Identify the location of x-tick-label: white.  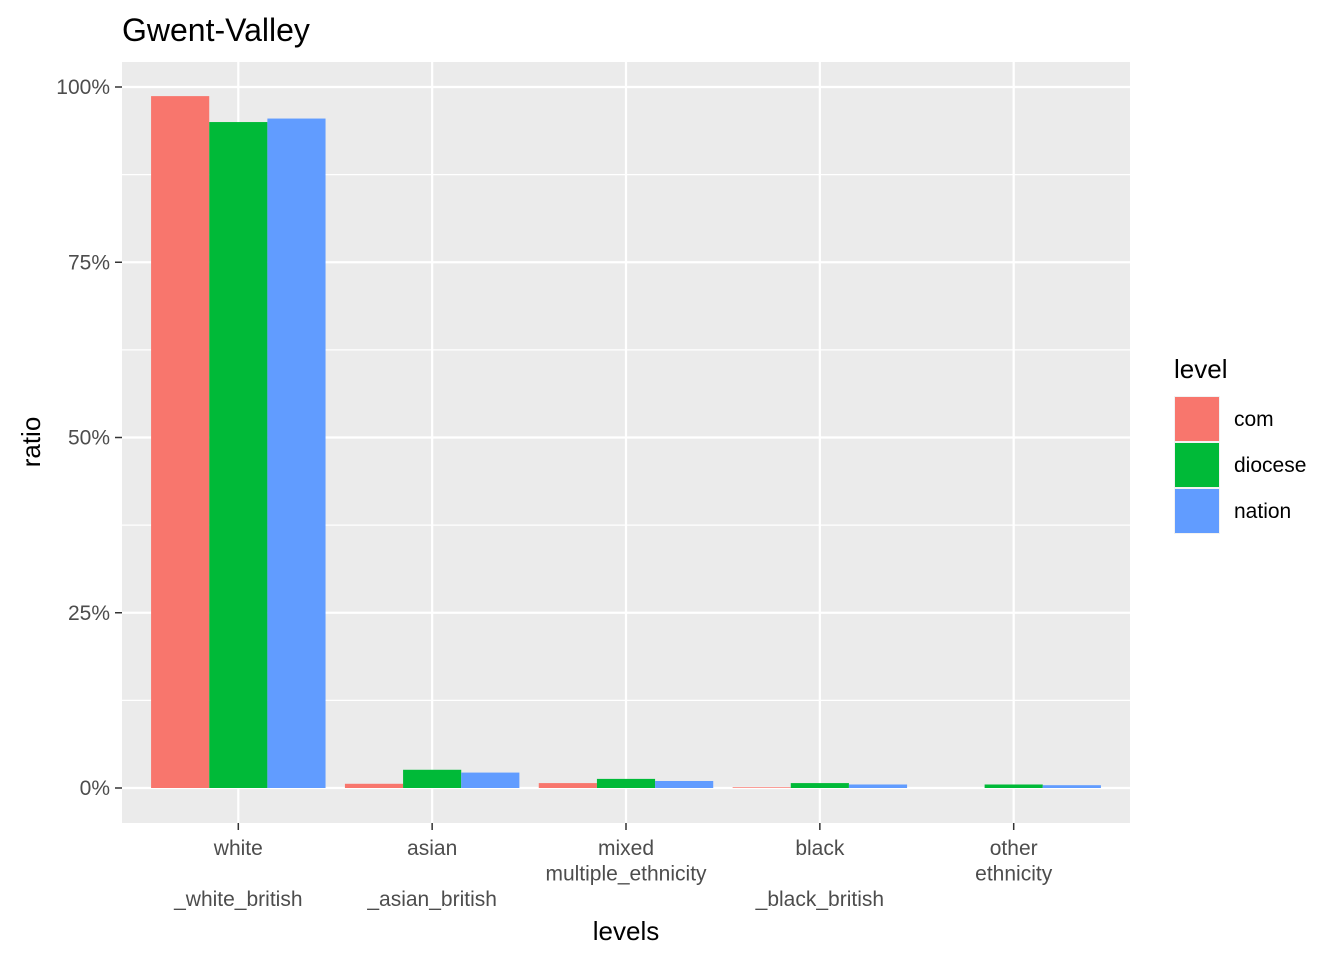
(238, 848).